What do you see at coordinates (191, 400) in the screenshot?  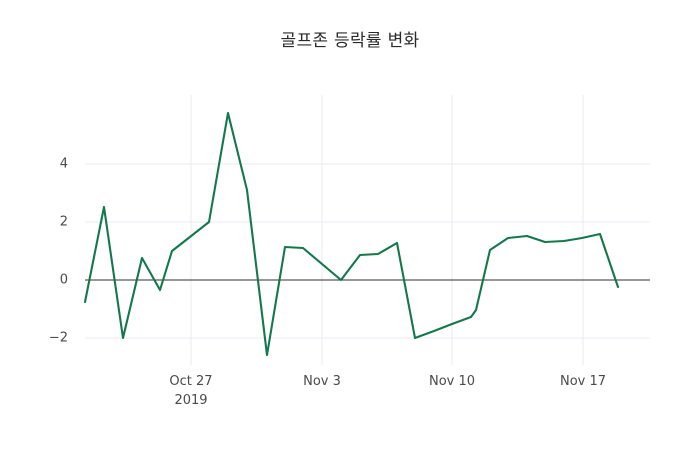 I see `x-tick-sublabel: 2019` at bounding box center [191, 400].